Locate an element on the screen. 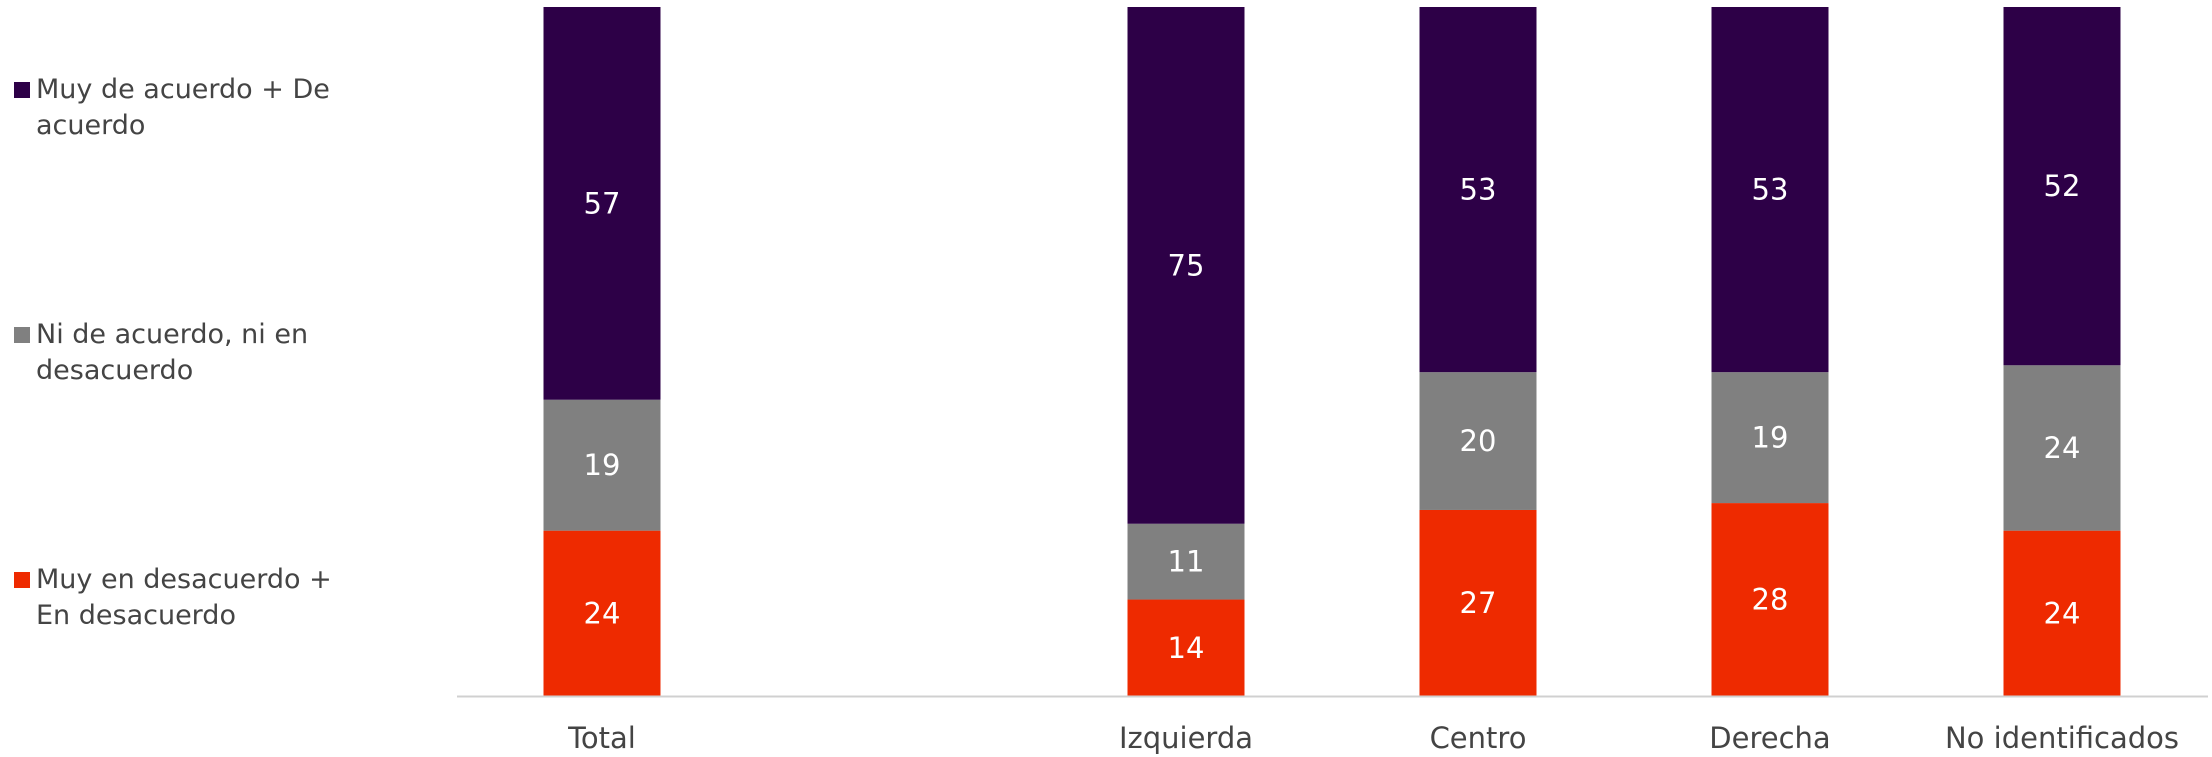 The height and width of the screenshot is (757, 2212). legend-label: Ni de acuerdo, ni en desacuerdo is located at coordinates (172, 352).